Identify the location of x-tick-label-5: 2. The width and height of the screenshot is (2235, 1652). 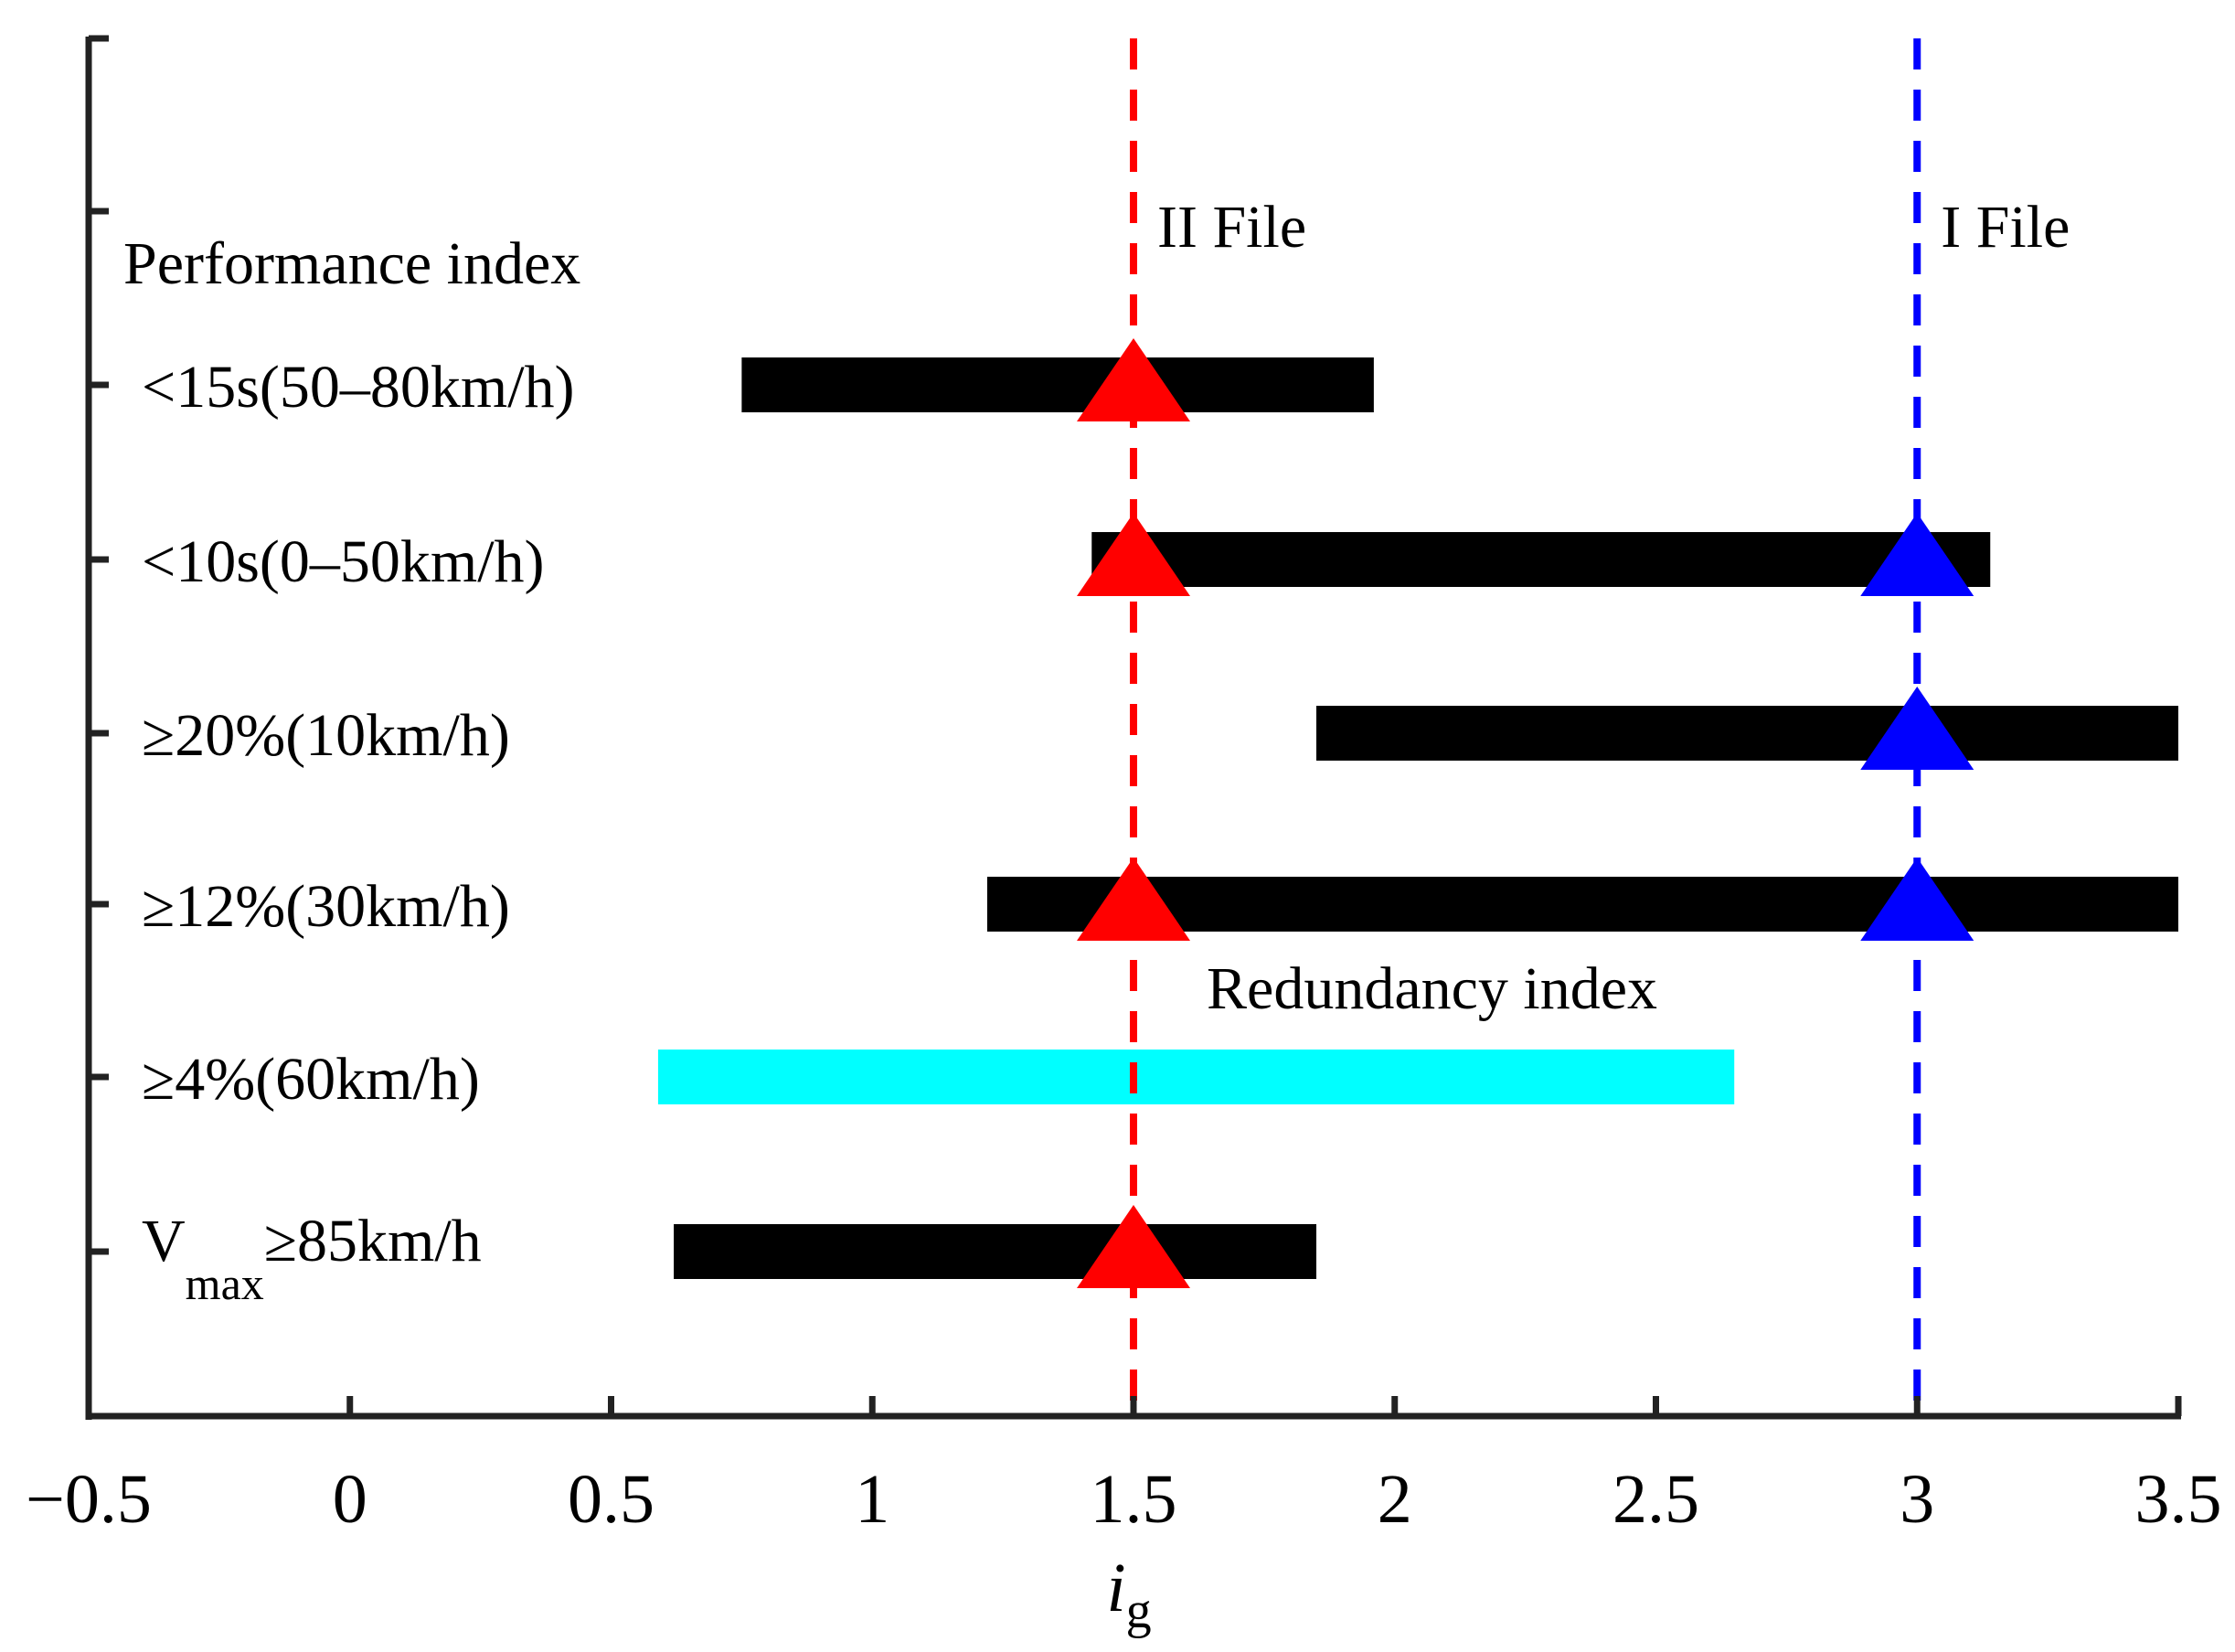
(1395, 1499).